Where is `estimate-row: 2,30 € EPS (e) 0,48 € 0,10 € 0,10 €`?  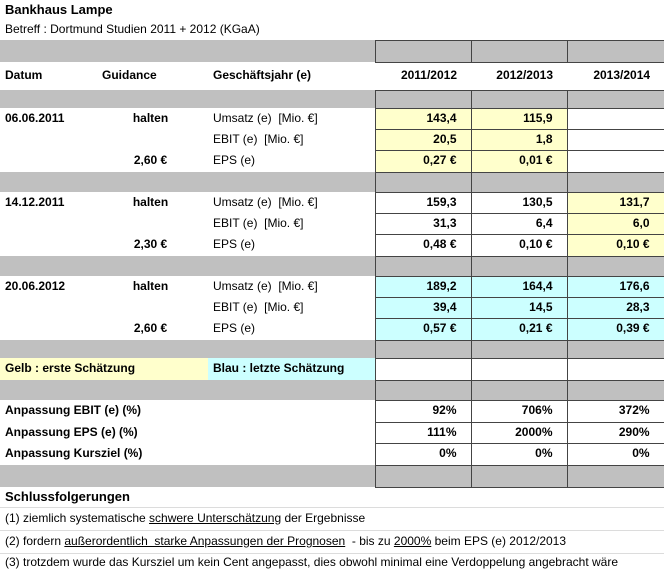
estimate-row: 2,30 € EPS (e) 0,48 € 0,10 € 0,10 € is located at coordinates (332, 245).